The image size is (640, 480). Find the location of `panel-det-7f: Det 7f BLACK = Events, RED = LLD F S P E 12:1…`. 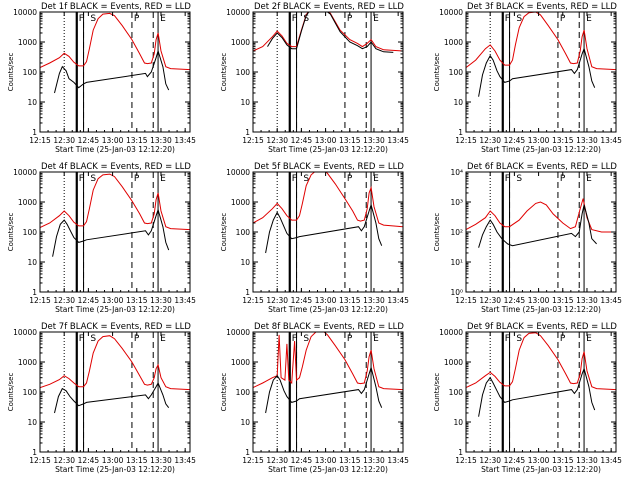

panel-det-7f: Det 7f BLACK = Events, RED = LLD F S P E 12:1… is located at coordinates (101, 398).